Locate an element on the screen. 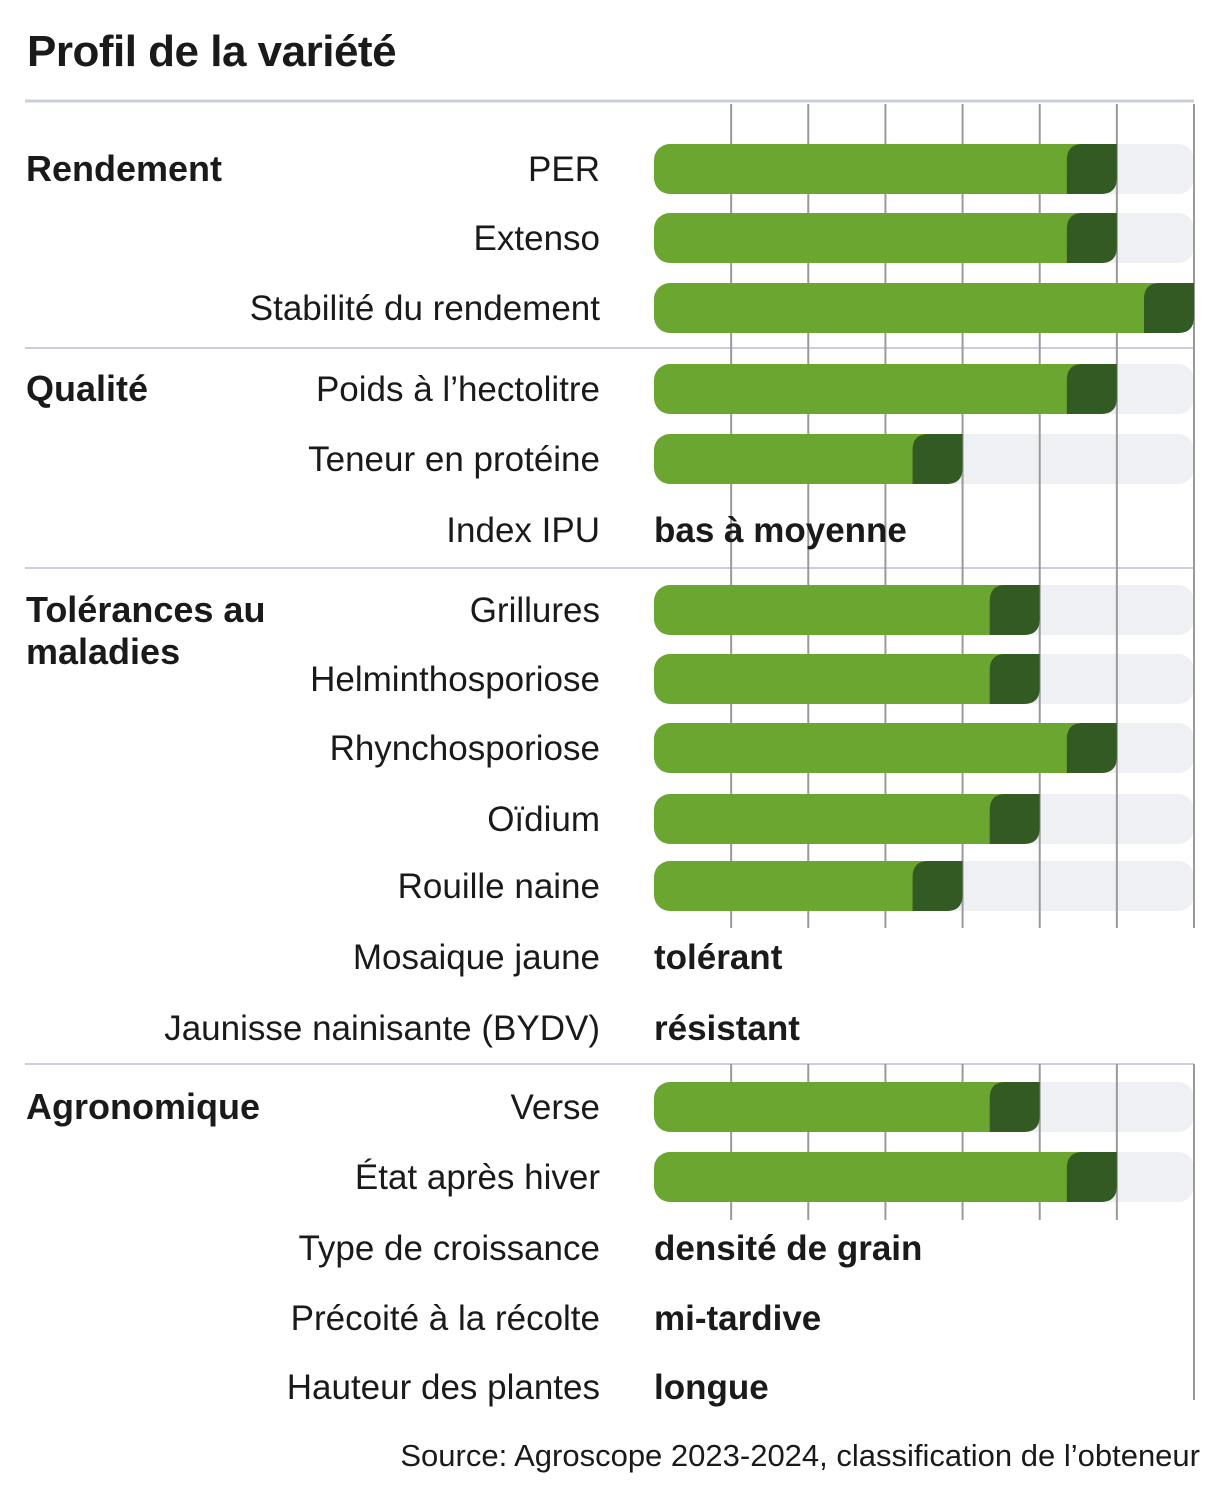  row-value-text: mi-tardive is located at coordinates (738, 1318).